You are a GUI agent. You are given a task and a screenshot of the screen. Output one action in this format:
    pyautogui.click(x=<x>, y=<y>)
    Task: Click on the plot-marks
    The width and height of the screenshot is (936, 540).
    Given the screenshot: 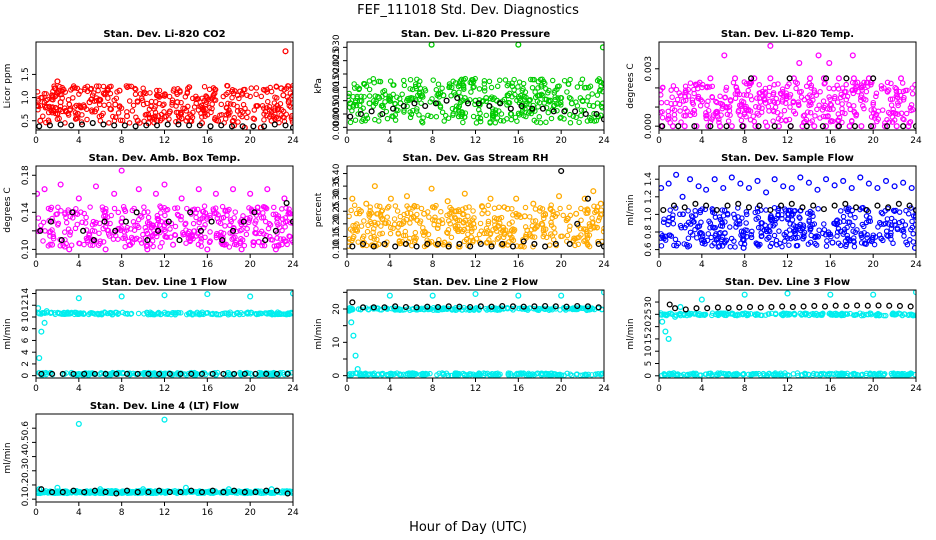 What is the action you would take?
    pyautogui.click(x=787, y=86)
    